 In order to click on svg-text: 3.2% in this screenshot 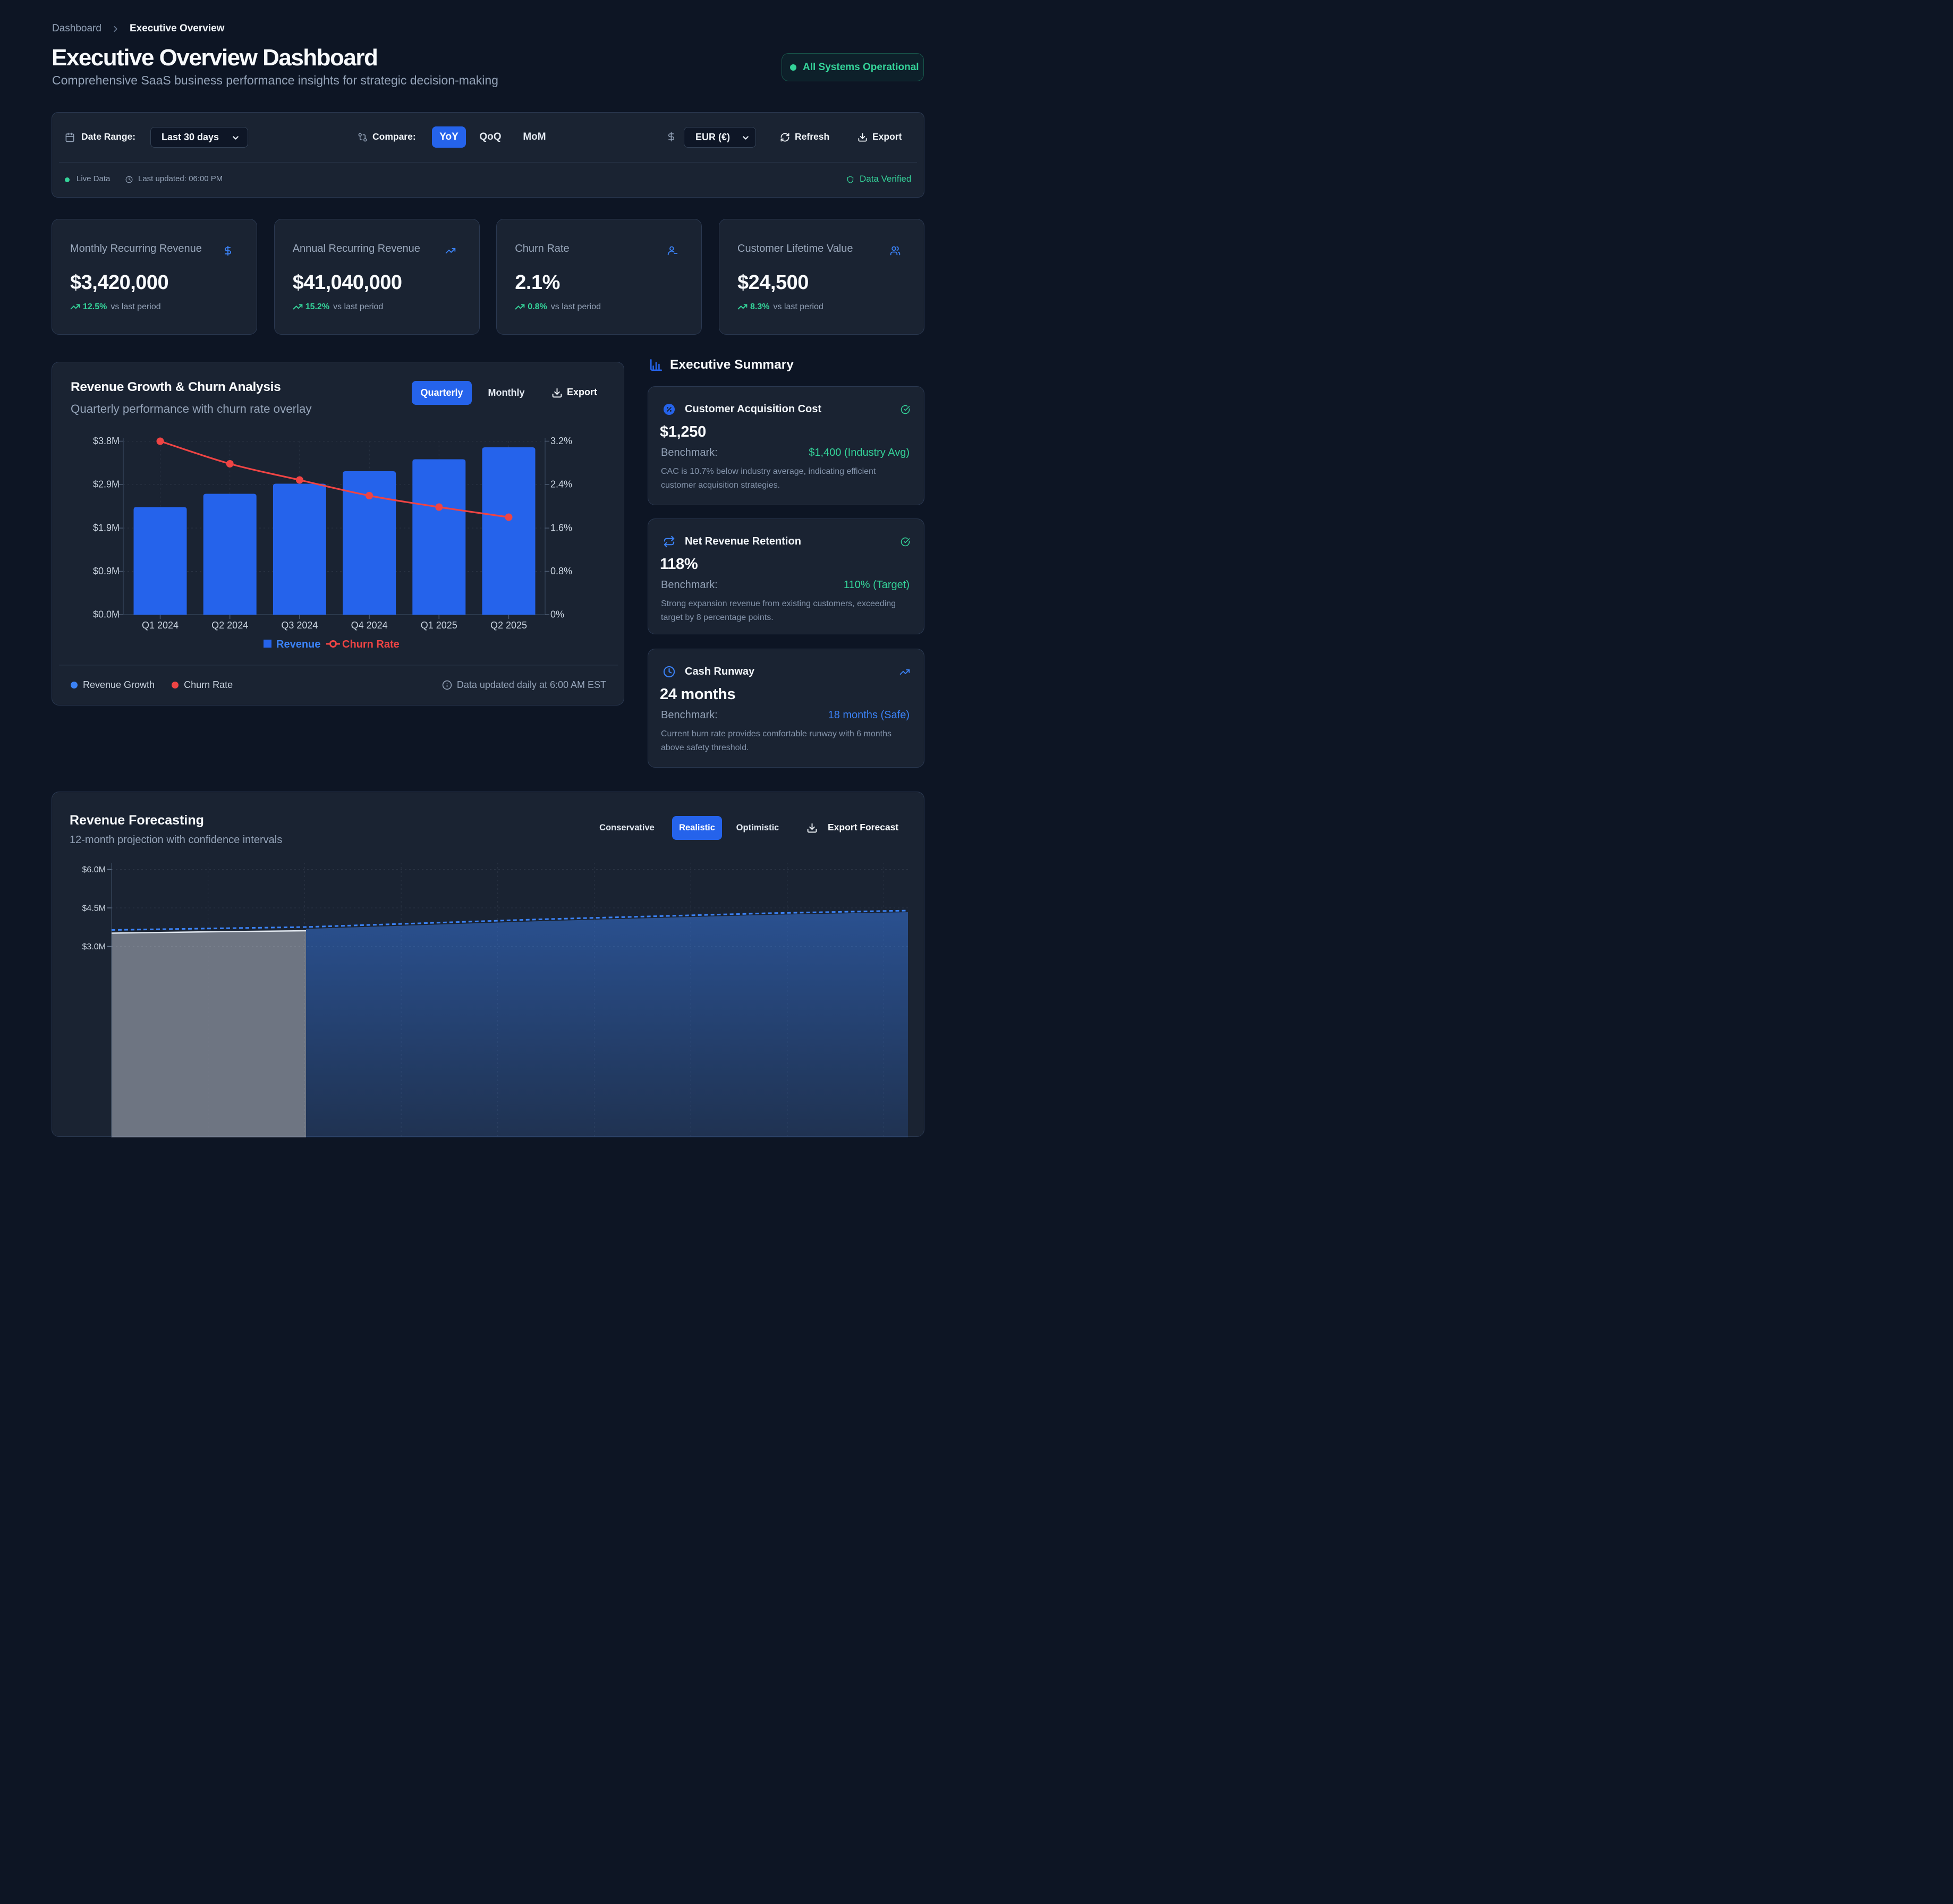, I will do `click(561, 441)`.